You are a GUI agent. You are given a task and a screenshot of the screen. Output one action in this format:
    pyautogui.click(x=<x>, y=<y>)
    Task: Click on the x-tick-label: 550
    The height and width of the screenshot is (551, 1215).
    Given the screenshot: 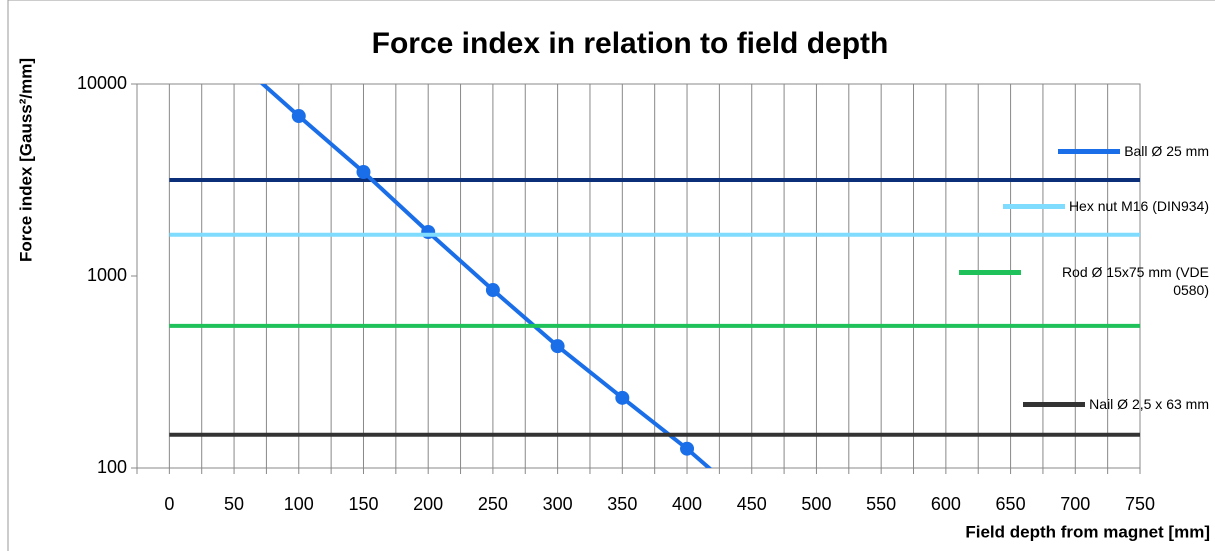 What is the action you would take?
    pyautogui.click(x=881, y=504)
    